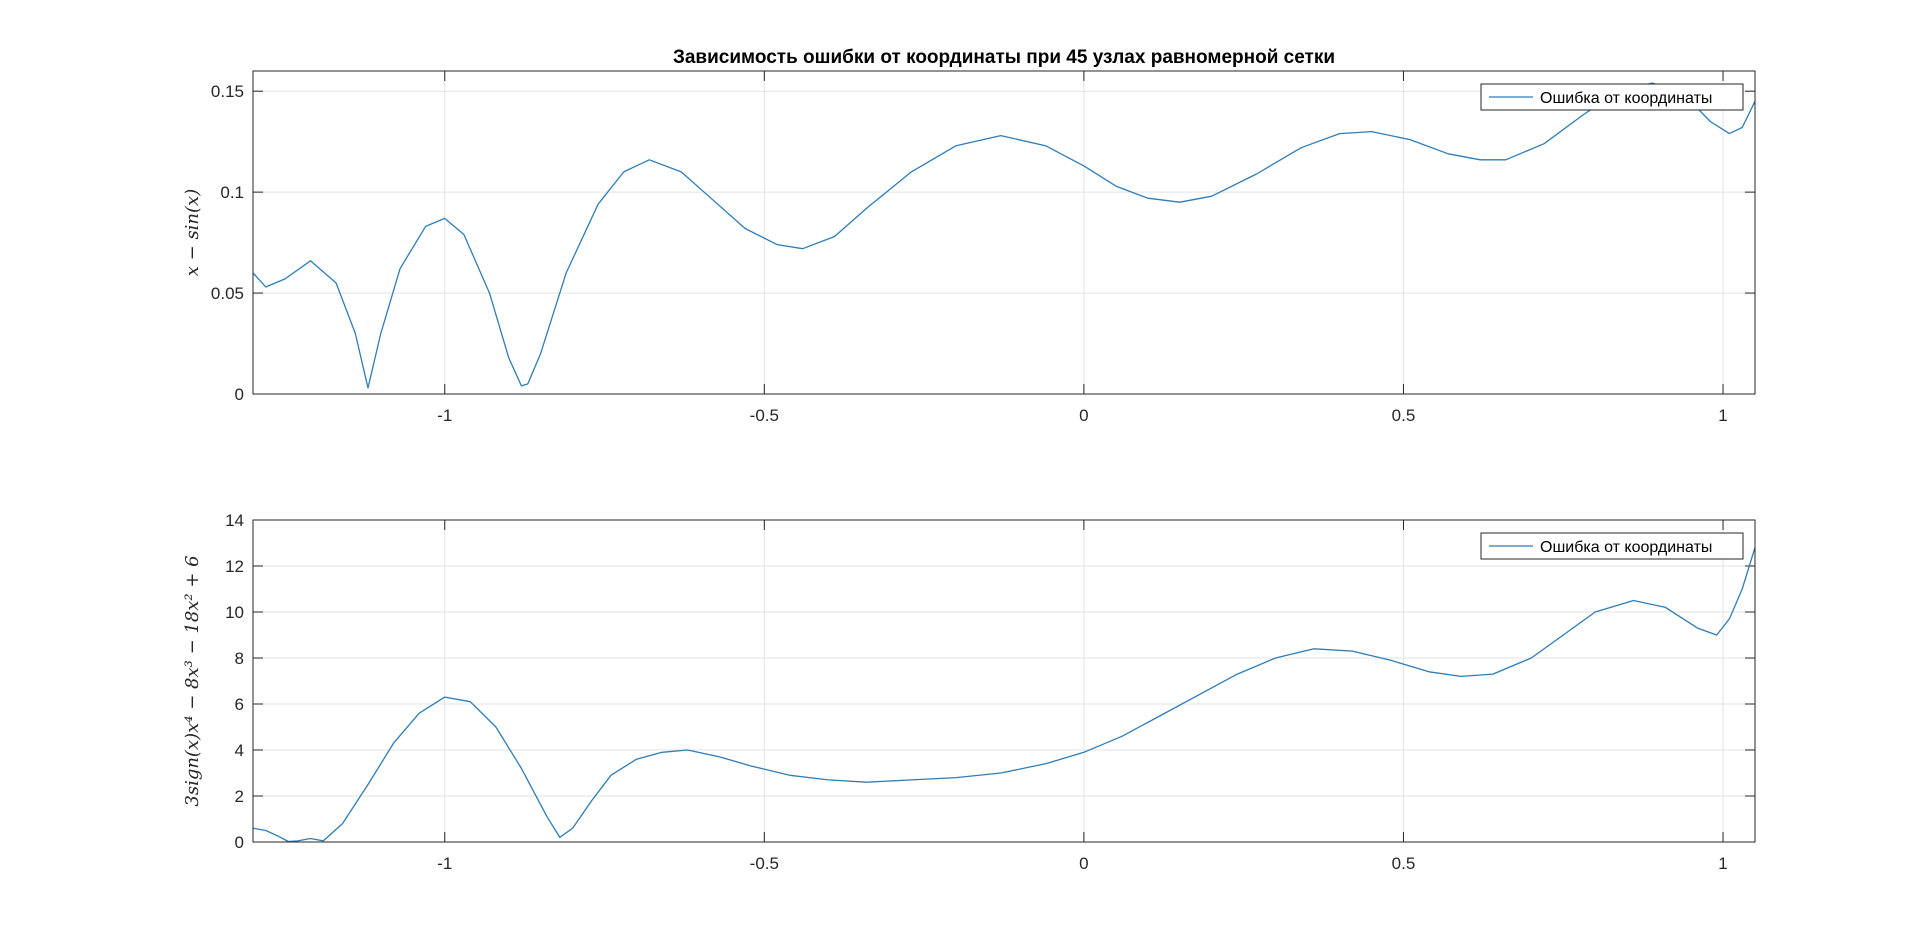  I want to click on y-tick-label: 4, so click(239, 750).